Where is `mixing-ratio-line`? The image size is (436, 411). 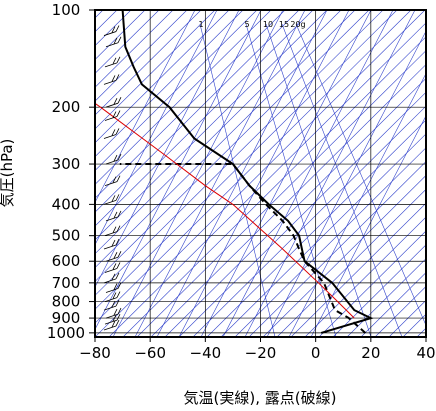
mixing-ratio-line is located at coordinates (237, 180).